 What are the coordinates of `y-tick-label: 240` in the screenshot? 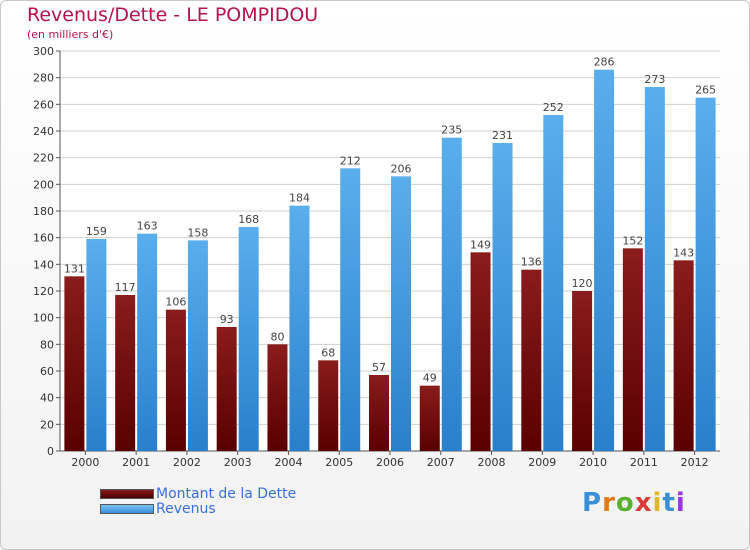 It's located at (43, 131).